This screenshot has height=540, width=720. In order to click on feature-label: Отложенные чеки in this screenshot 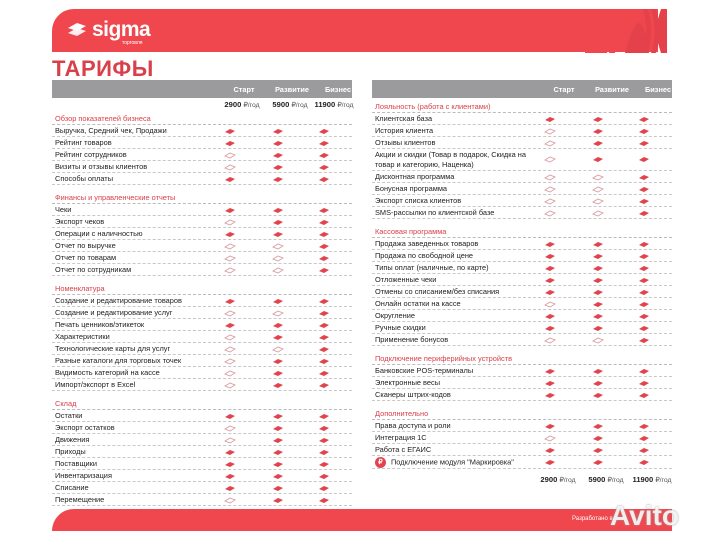, I will do `click(460, 280)`.